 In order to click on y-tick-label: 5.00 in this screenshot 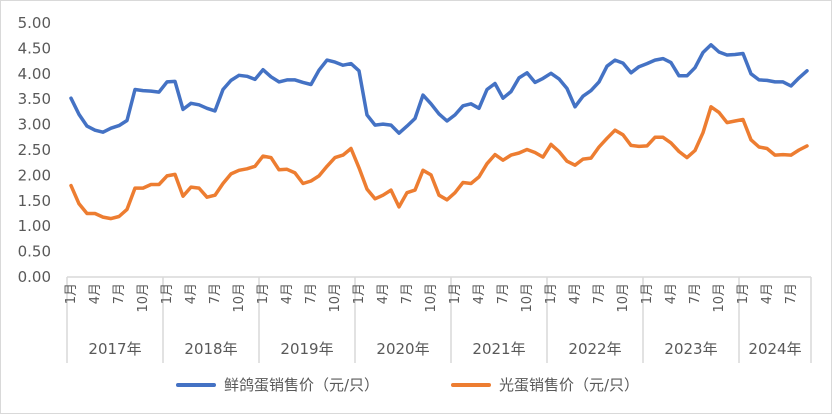, I will do `click(34, 23)`.